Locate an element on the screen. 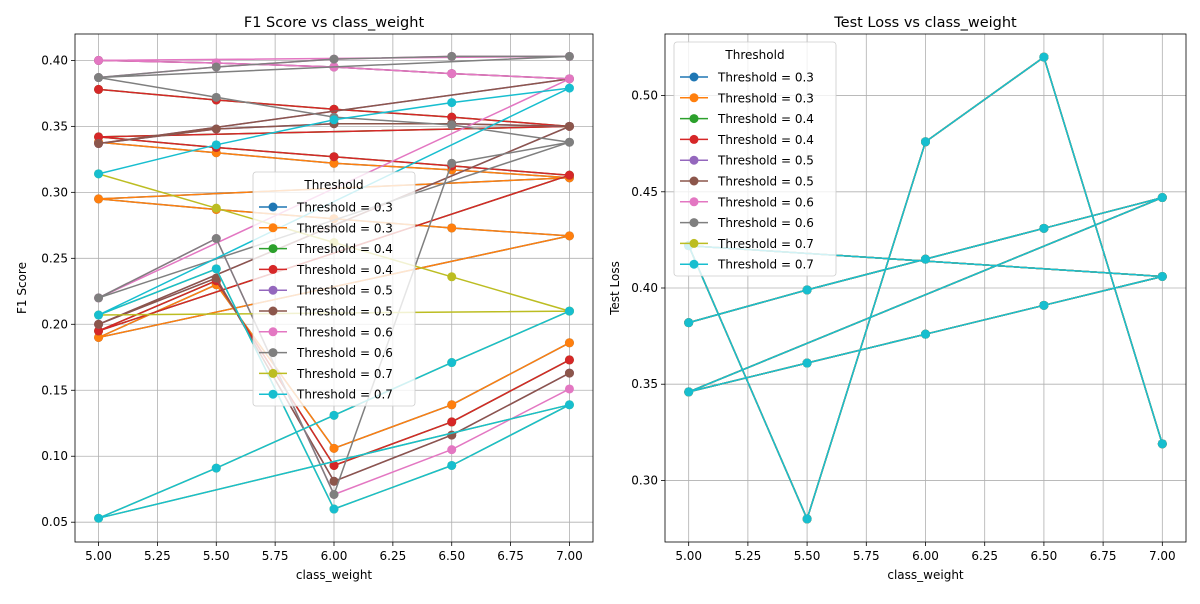 The height and width of the screenshot is (604, 1200). legend-box is located at coordinates (755, 159).